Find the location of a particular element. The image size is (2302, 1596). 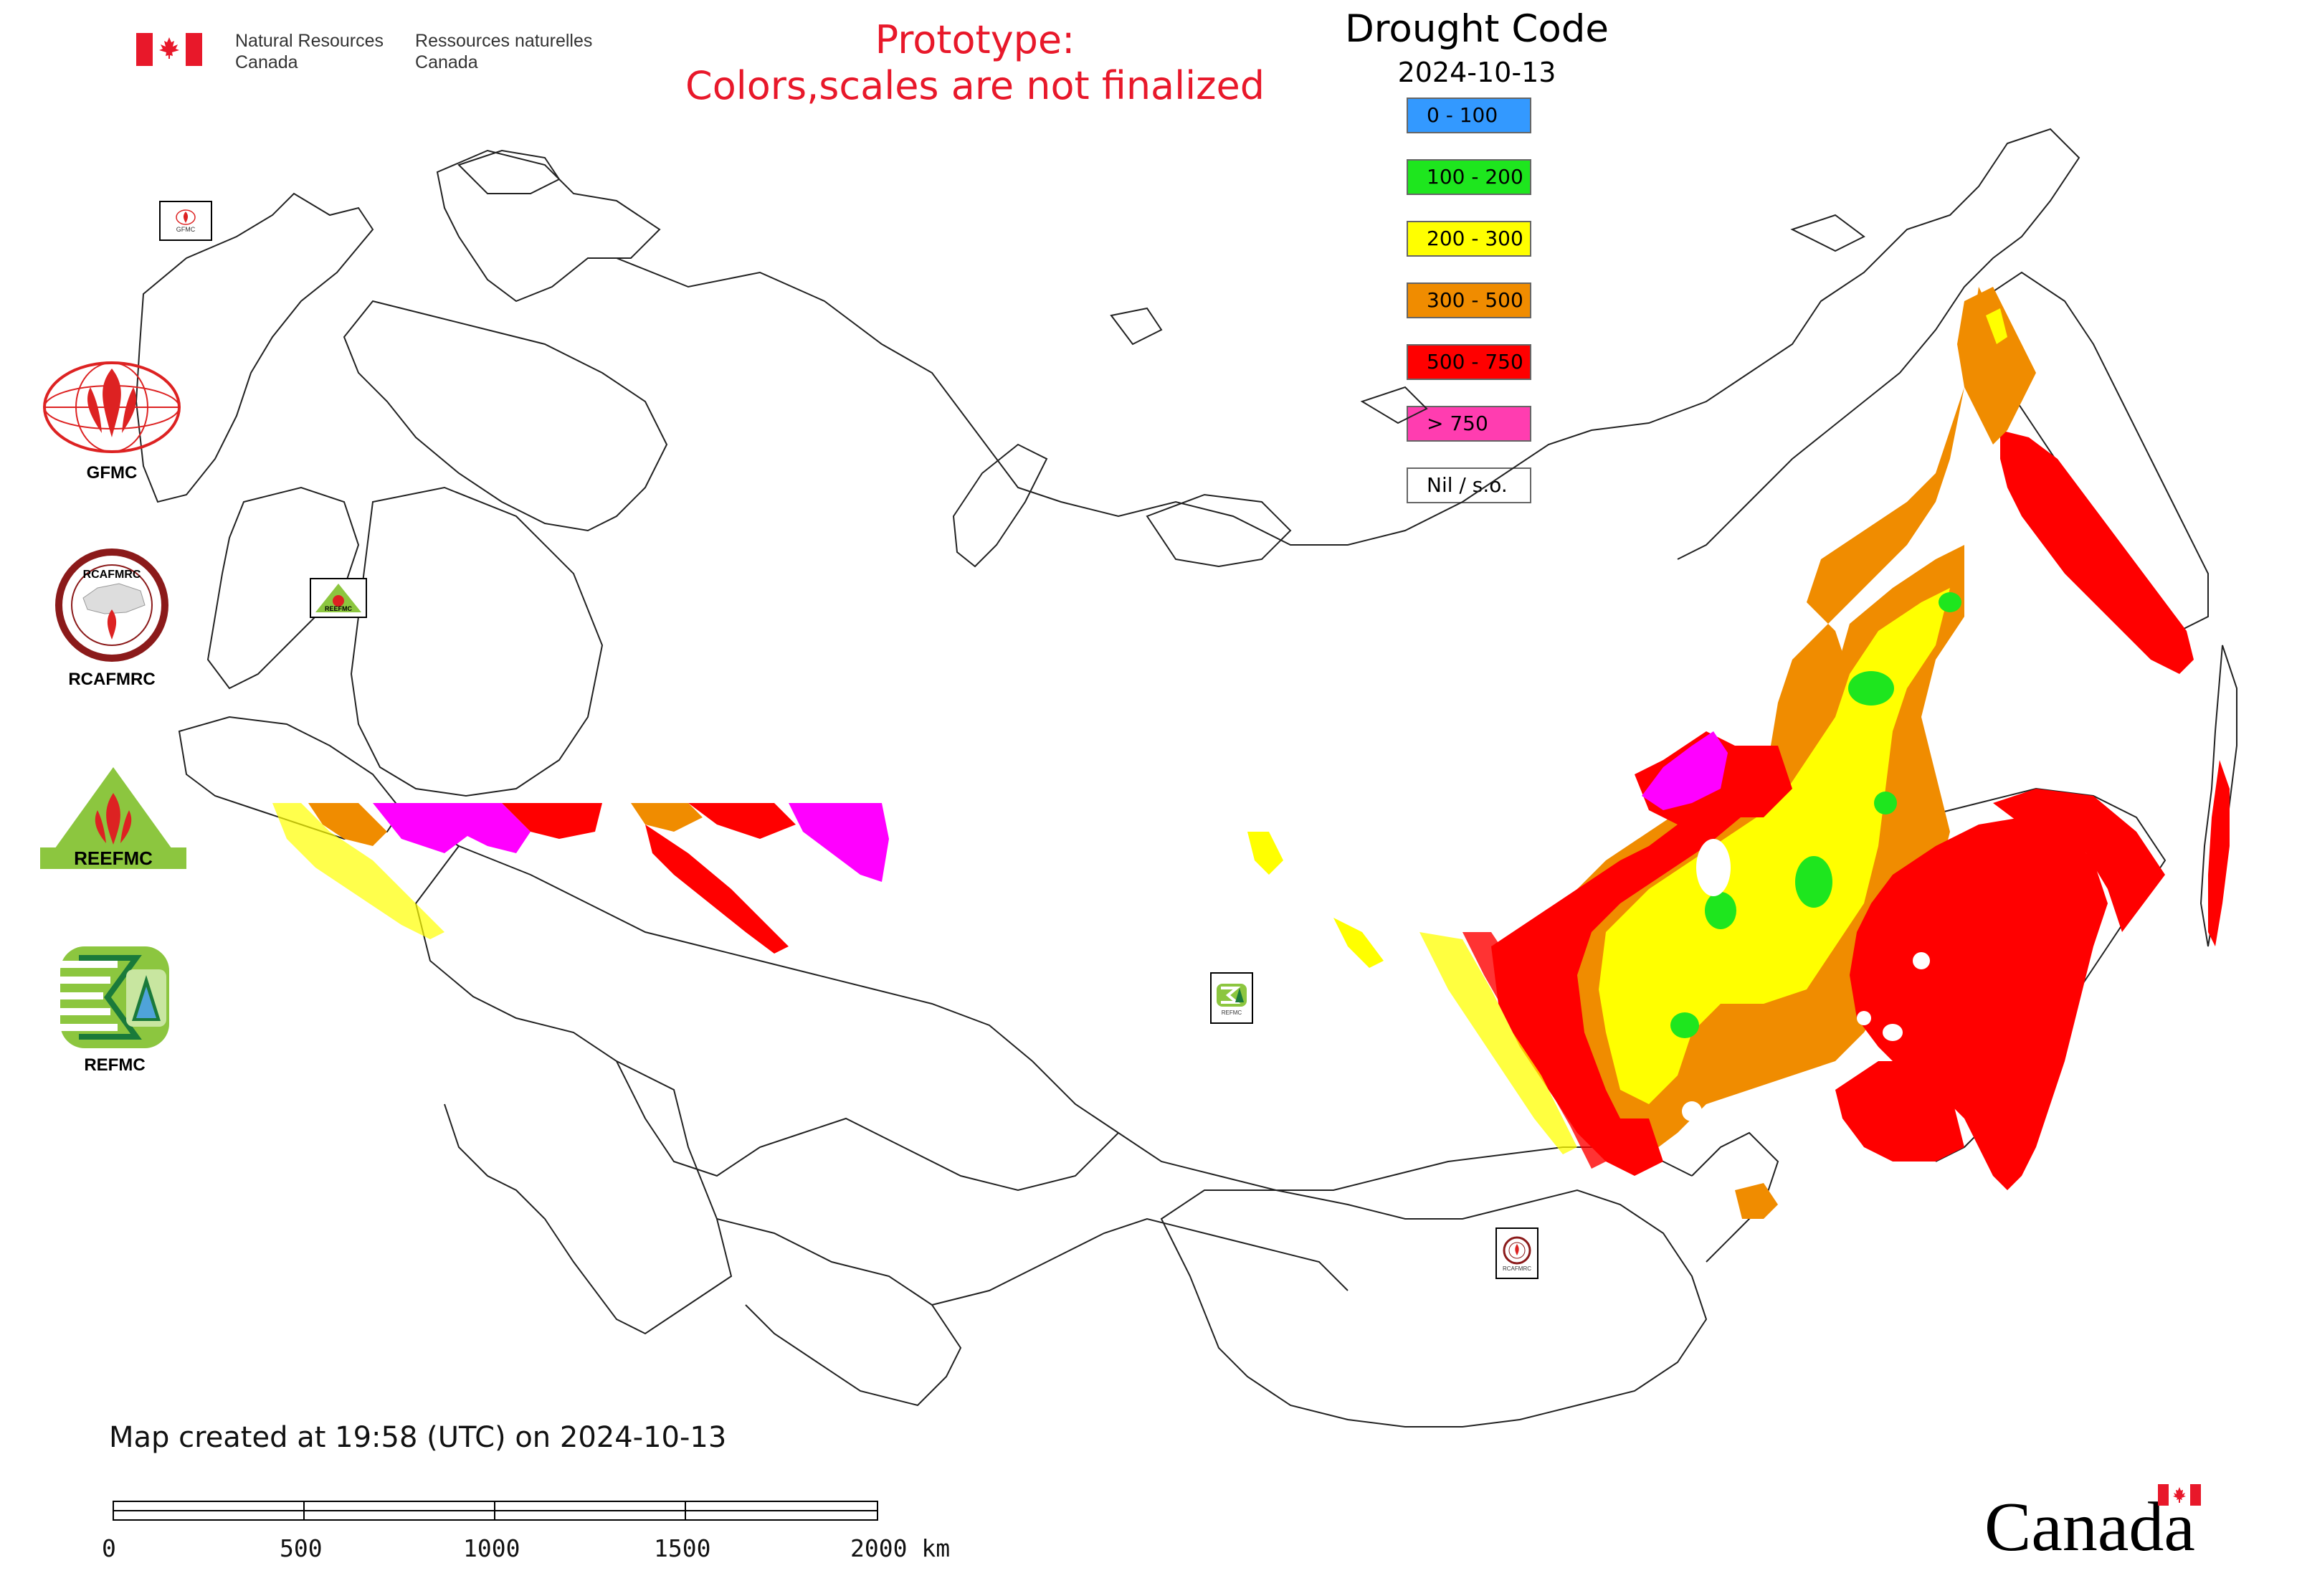

gov-name-en: Natural Resources Canada is located at coordinates (310, 51).